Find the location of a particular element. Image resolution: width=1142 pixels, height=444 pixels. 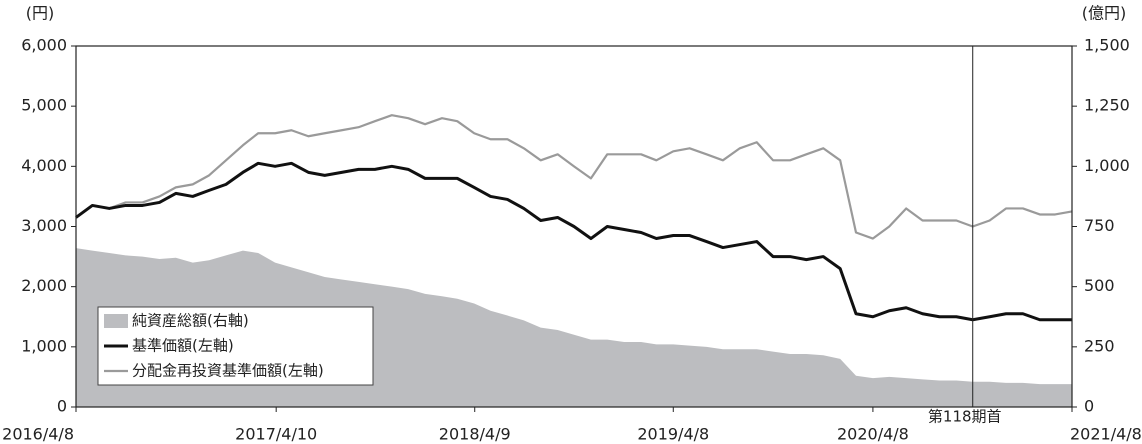

y-tick-label: 0 is located at coordinates (62, 406).